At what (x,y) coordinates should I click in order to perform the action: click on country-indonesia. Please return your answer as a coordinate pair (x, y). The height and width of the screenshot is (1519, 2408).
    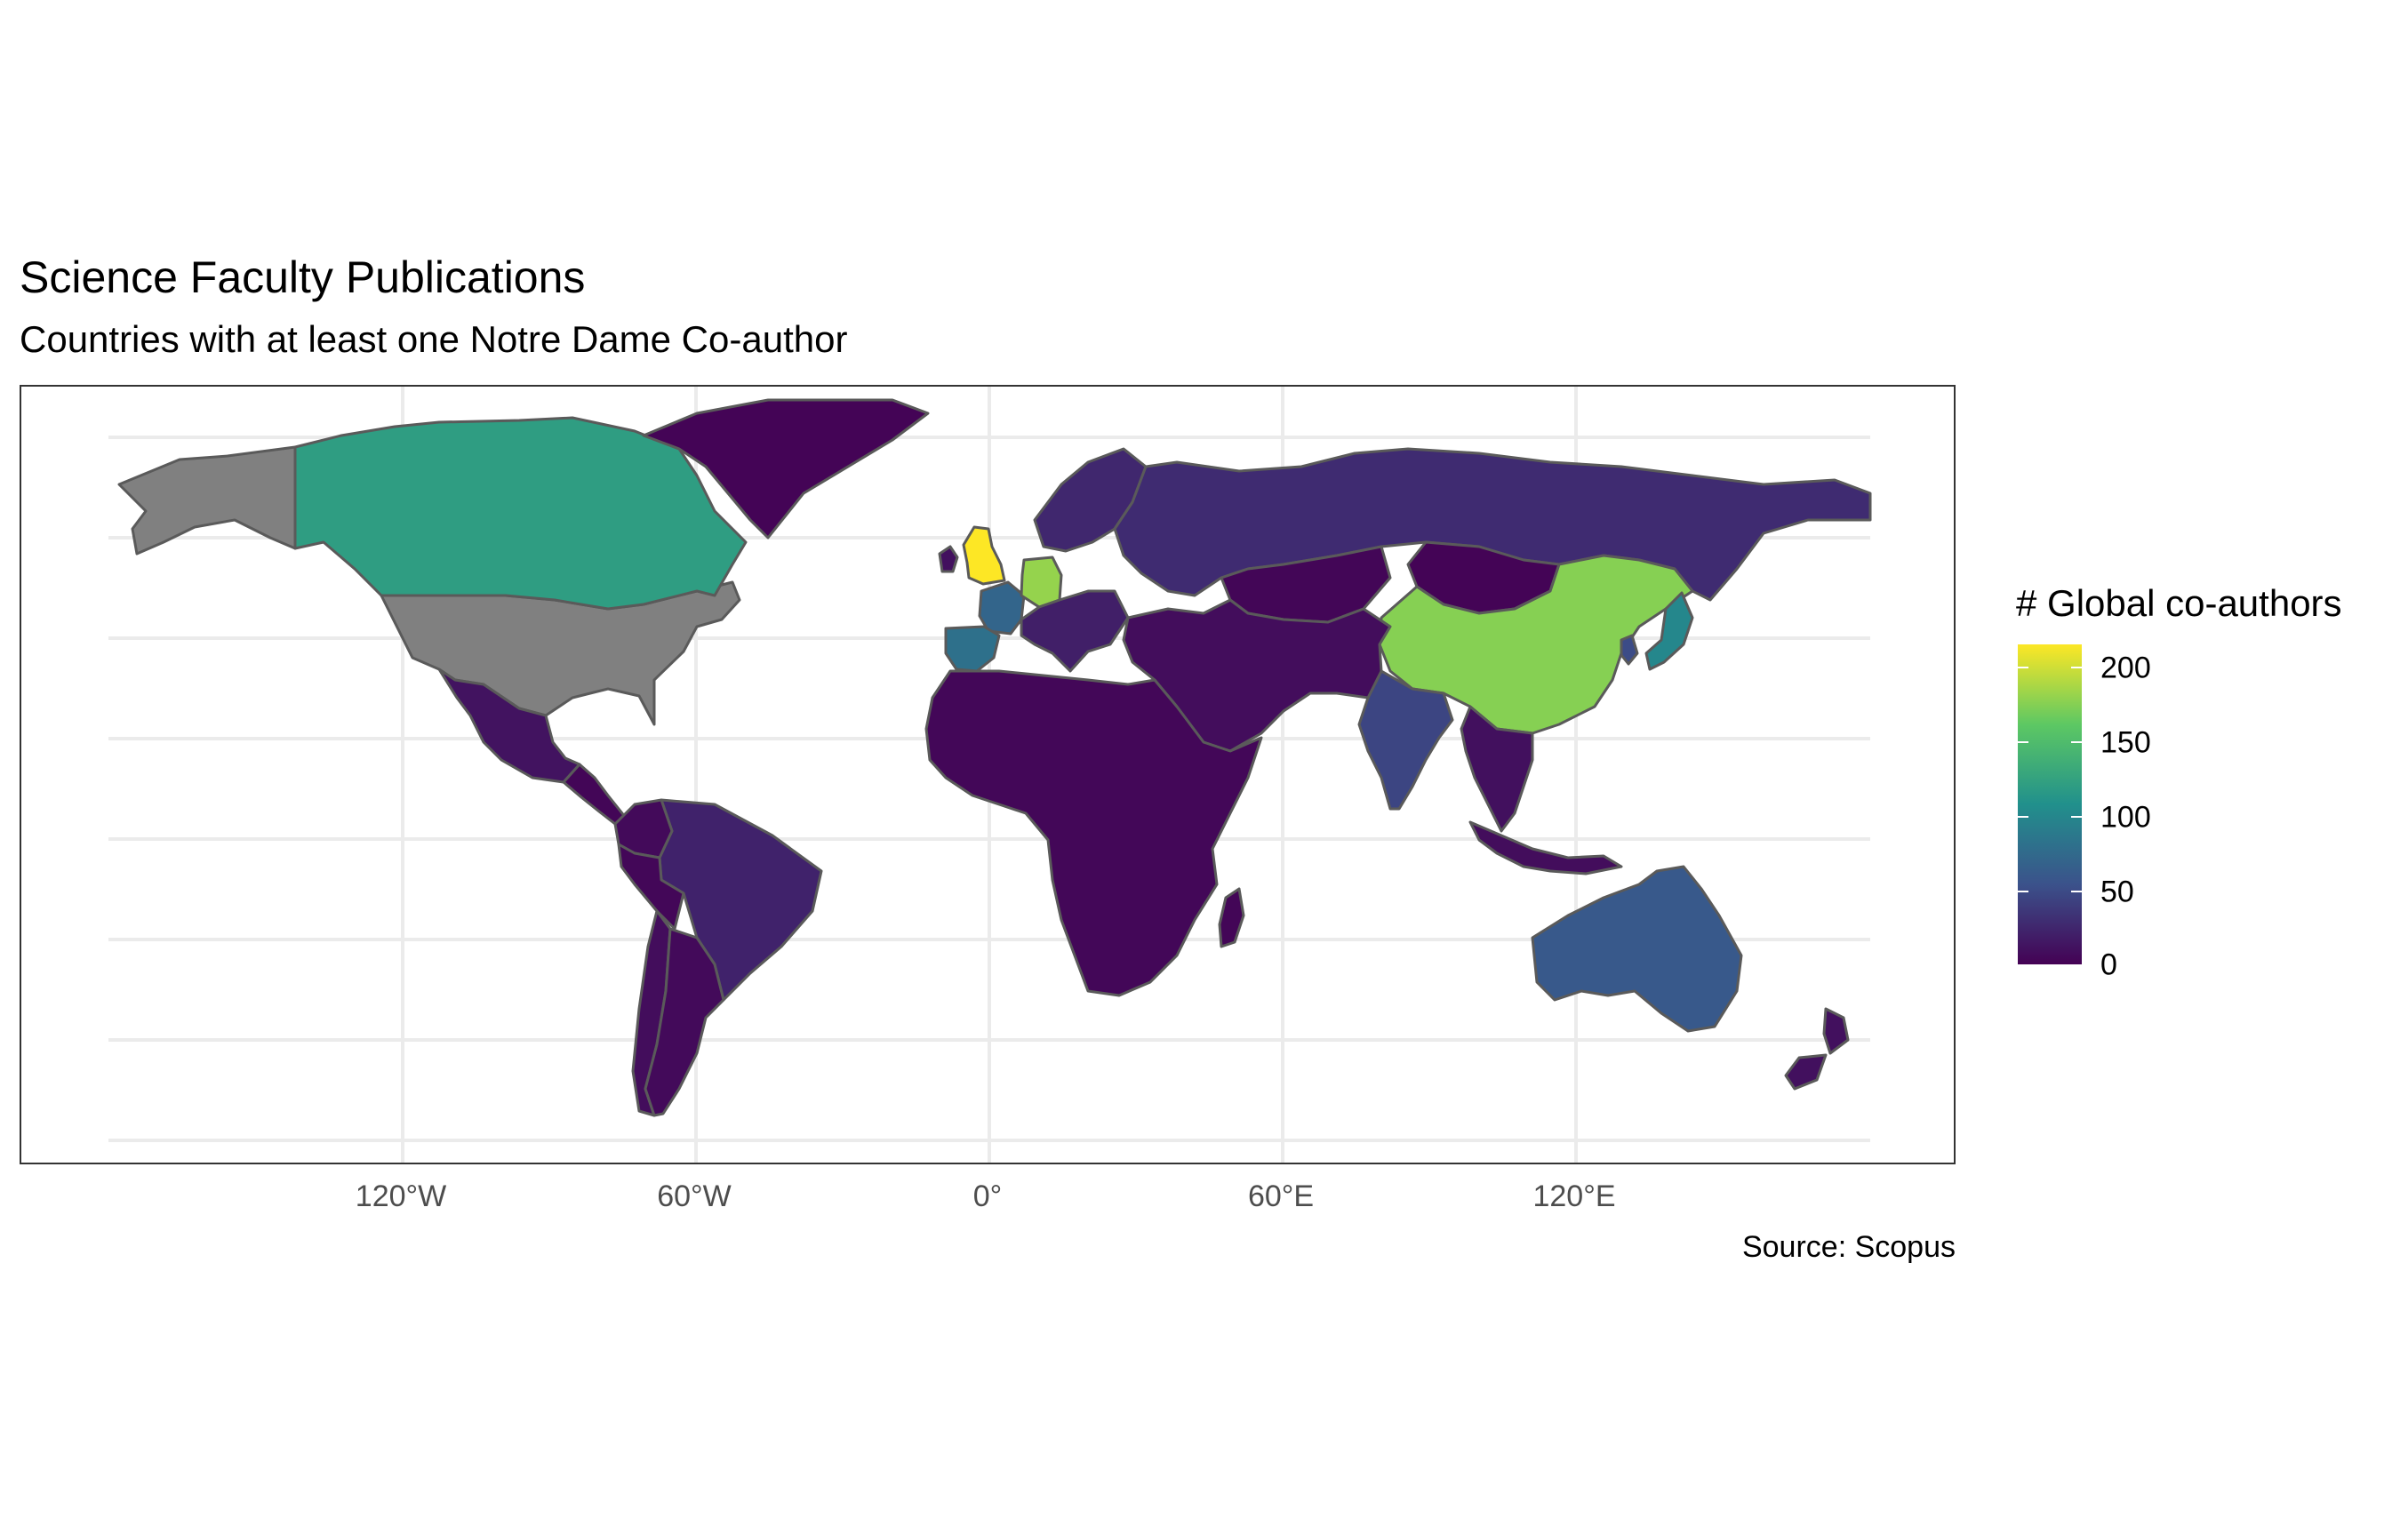
    Looking at the image, I should click on (1545, 847).